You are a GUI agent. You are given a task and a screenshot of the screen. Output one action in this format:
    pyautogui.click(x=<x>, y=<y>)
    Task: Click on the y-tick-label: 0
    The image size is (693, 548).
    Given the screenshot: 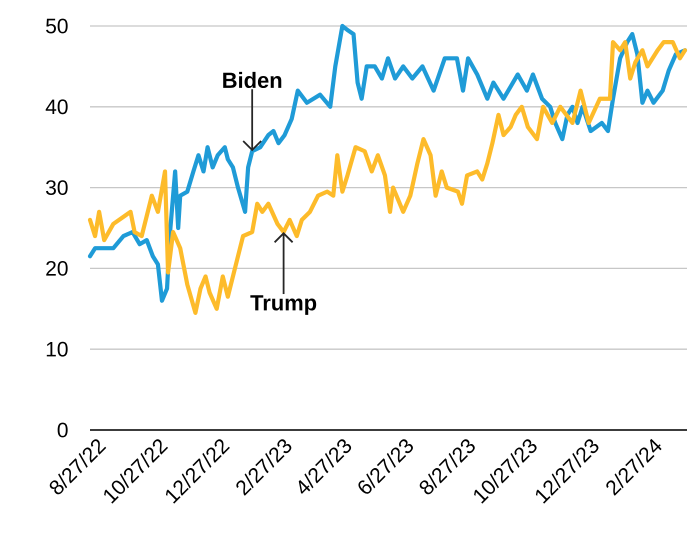 What is the action you would take?
    pyautogui.click(x=63, y=430)
    